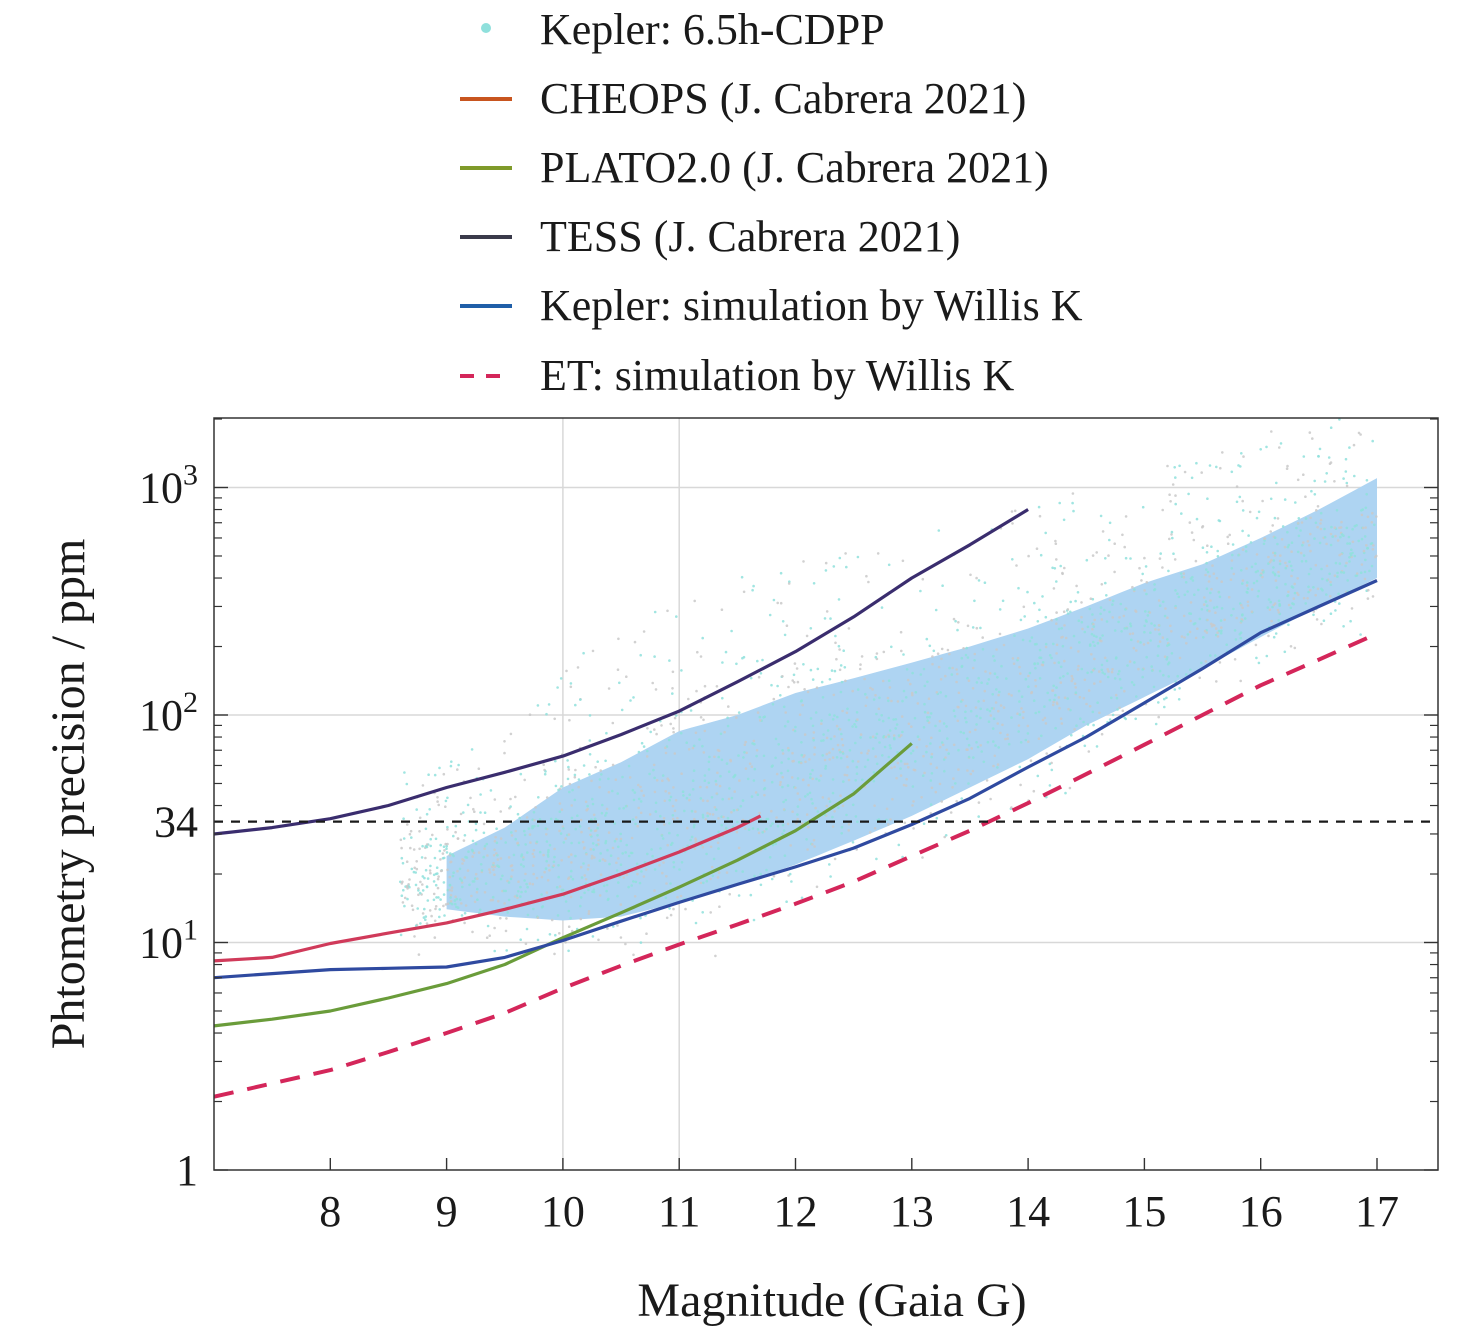 This screenshot has height=1332, width=1476. Describe the element at coordinates (187, 1170) in the screenshot. I see `y-tick-label: 1` at that location.